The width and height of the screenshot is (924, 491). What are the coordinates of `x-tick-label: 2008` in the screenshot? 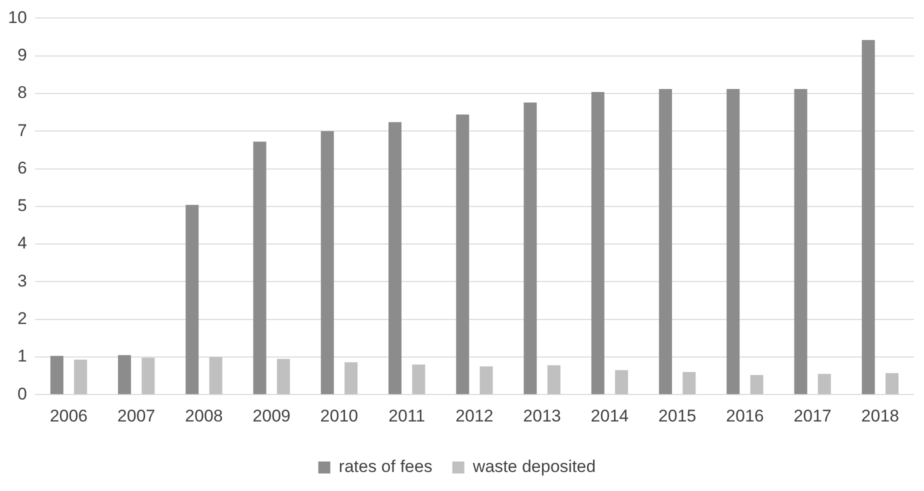 It's located at (204, 416).